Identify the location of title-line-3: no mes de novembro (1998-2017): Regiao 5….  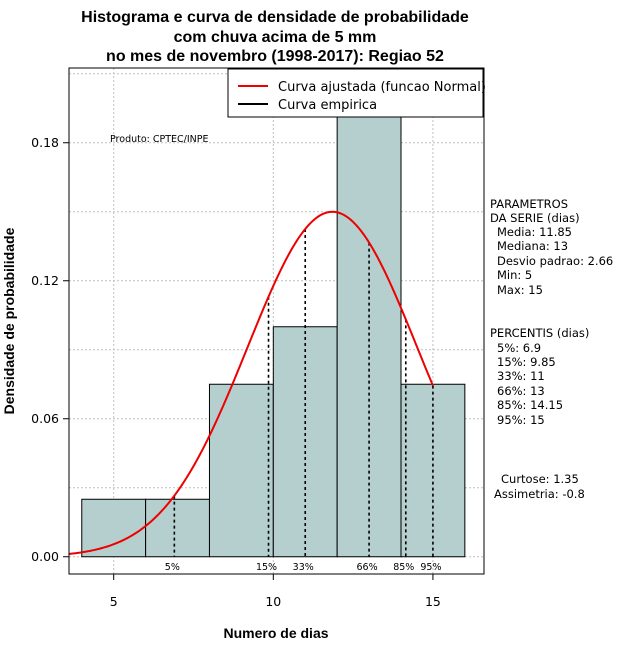
(275, 56).